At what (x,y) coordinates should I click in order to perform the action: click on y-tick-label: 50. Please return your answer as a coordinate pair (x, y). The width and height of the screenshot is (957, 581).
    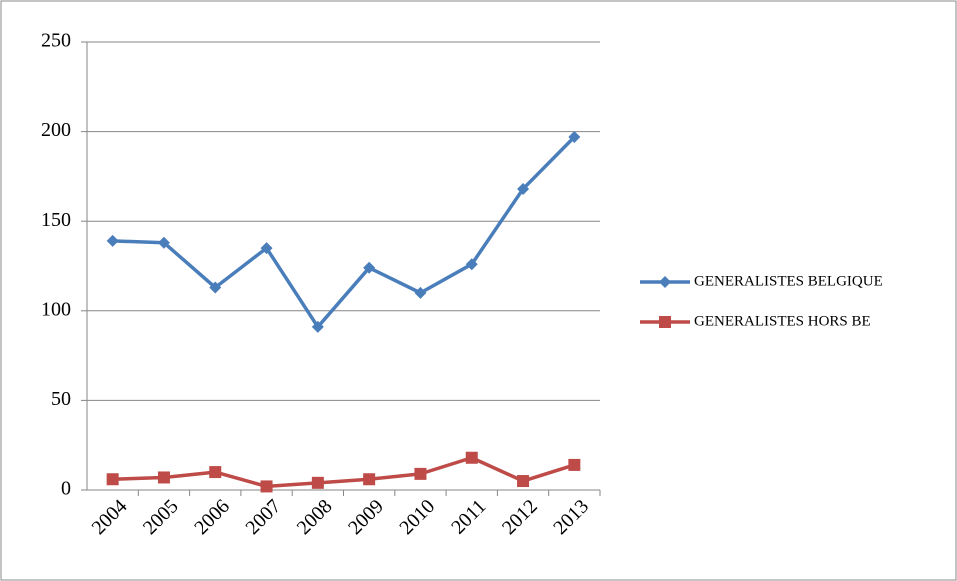
    Looking at the image, I should click on (61, 399).